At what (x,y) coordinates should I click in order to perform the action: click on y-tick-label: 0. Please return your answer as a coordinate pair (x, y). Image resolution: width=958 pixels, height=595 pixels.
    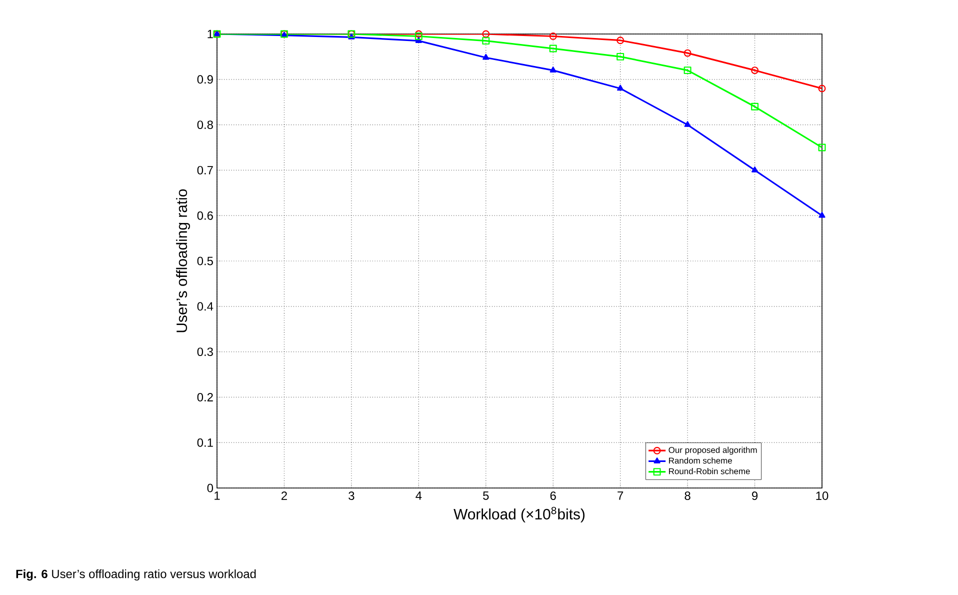
    Looking at the image, I should click on (210, 488).